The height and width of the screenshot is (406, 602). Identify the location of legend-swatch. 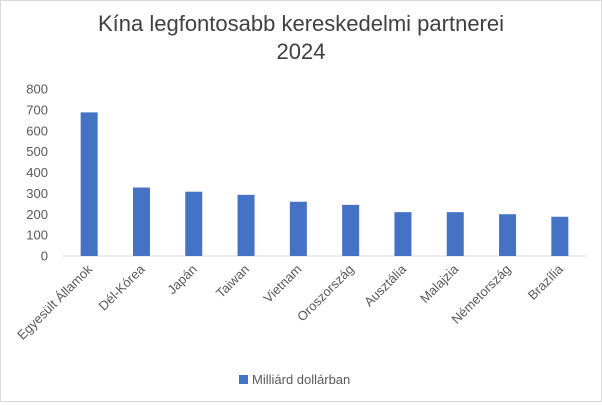
(243, 379).